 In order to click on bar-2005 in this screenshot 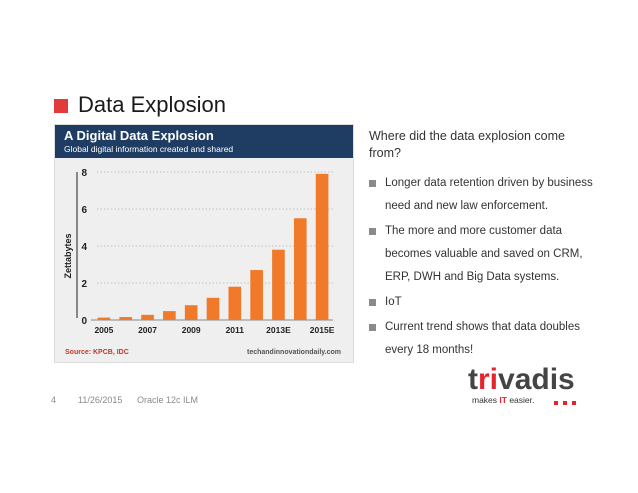, I will do `click(104, 318)`.